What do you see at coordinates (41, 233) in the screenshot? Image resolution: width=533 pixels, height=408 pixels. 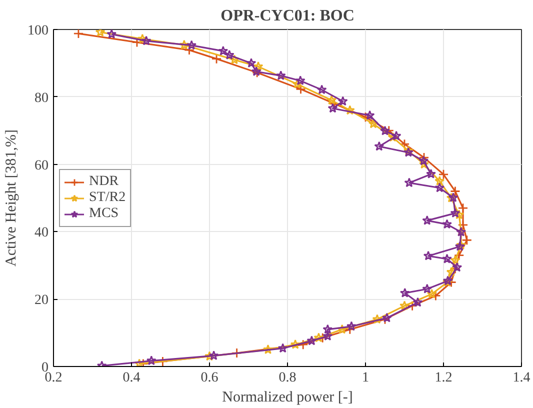 I see `y-tick-label: 40` at bounding box center [41, 233].